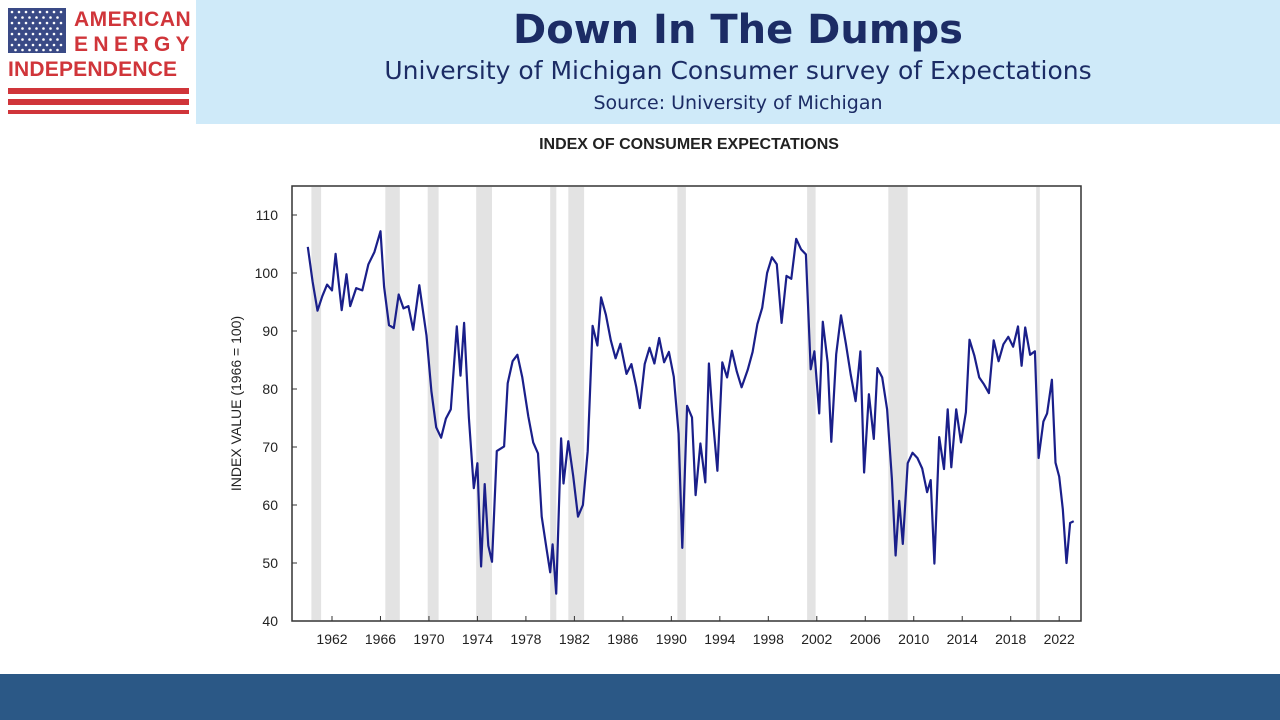 Image resolution: width=1280 pixels, height=720 pixels. What do you see at coordinates (689, 144) in the screenshot?
I see `chart-title: INDEX OF CONSUMER EXPECTATIONS` at bounding box center [689, 144].